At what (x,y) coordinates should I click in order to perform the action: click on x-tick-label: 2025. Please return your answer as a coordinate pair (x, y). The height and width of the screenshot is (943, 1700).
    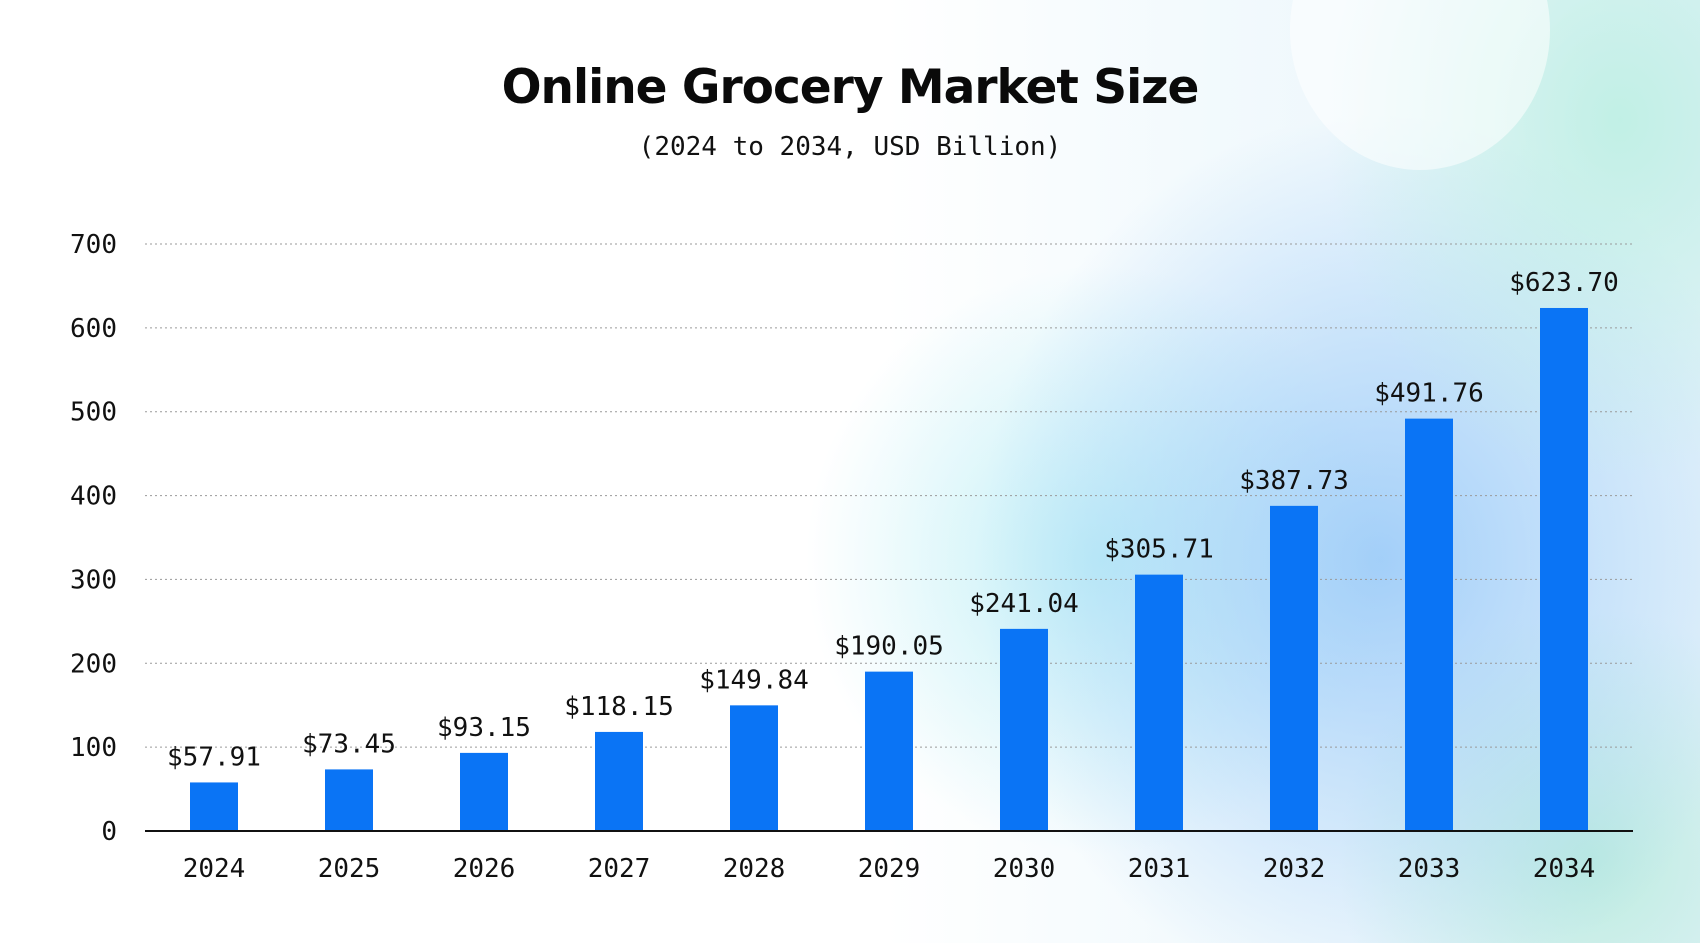
    Looking at the image, I should click on (349, 869).